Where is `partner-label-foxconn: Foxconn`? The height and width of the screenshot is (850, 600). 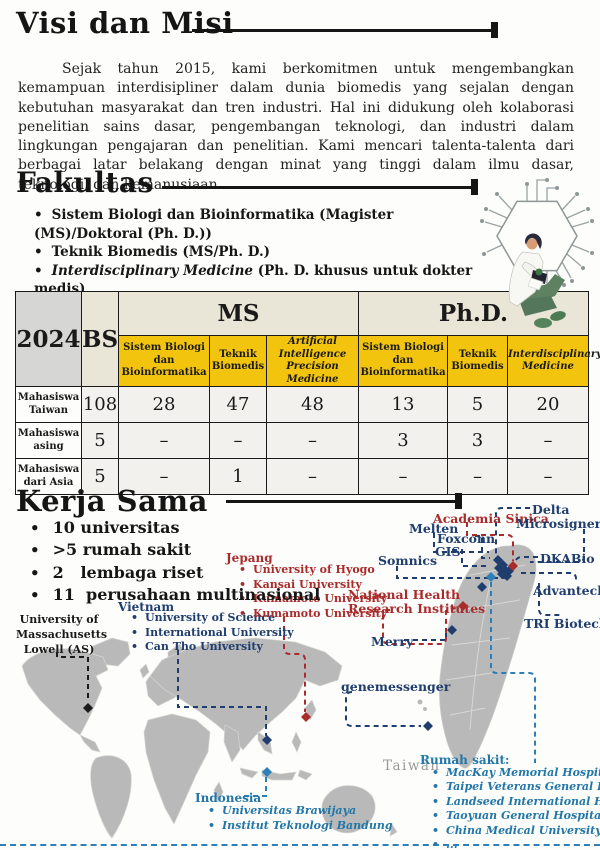 partner-label-foxconn: Foxconn is located at coordinates (466, 538).